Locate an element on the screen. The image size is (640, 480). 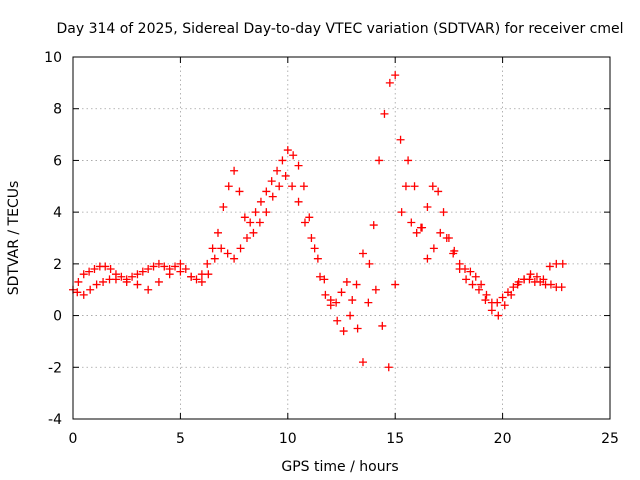
x-tick-label: 10 is located at coordinates (288, 439).